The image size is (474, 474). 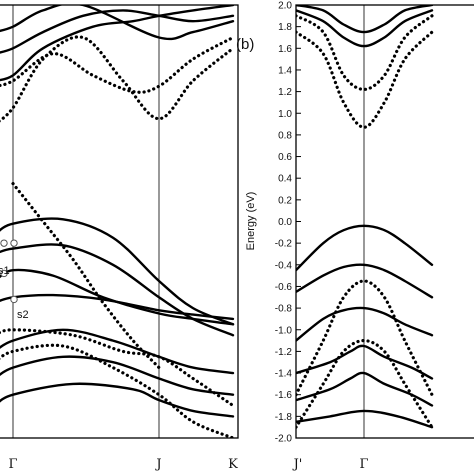 I want to click on panel-b-y-tick-label-9: -0.4, so click(x=284, y=265).